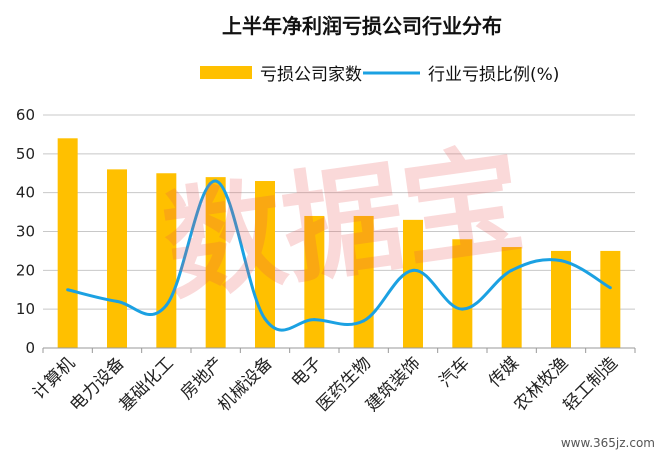 This screenshot has width=664, height=453. Describe the element at coordinates (25, 309) in the screenshot. I see `y-tick-label: 10` at that location.